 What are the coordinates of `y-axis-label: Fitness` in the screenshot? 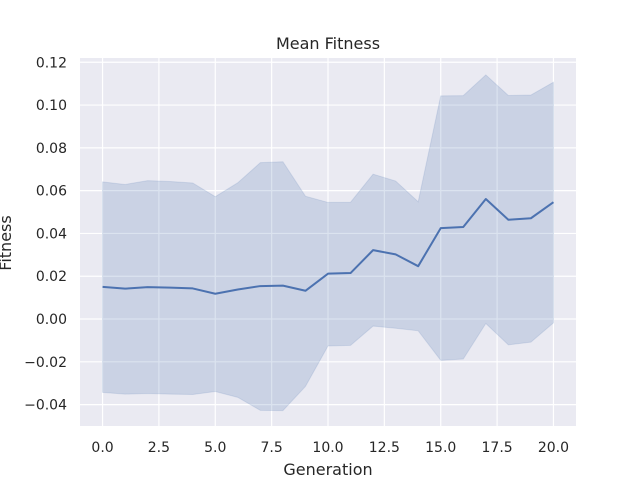 It's located at (7, 242).